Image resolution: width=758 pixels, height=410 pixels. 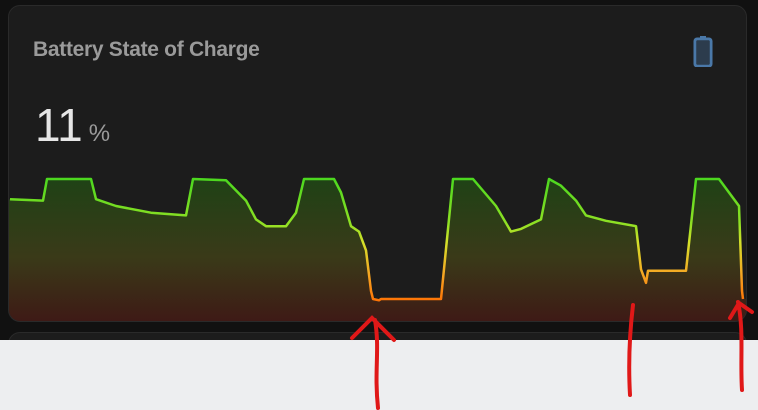 I want to click on state-readout: 11%, so click(x=72, y=125).